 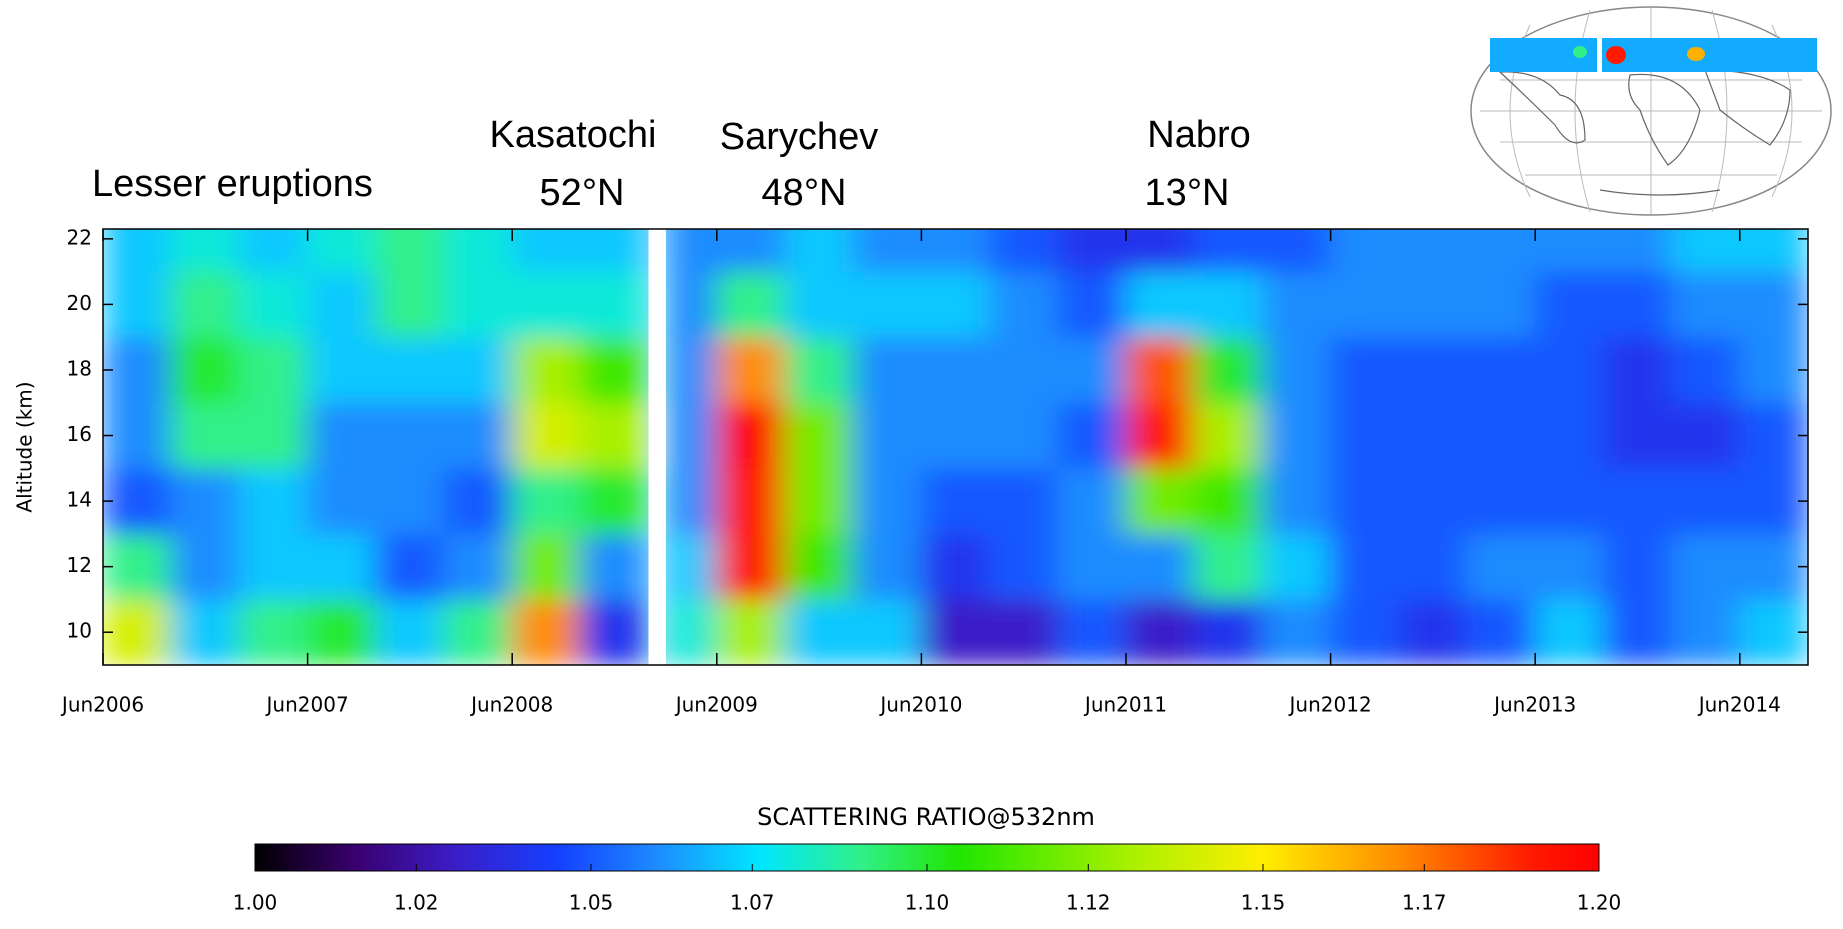 I want to click on x-tick-label: Jun2007, so click(x=307, y=705).